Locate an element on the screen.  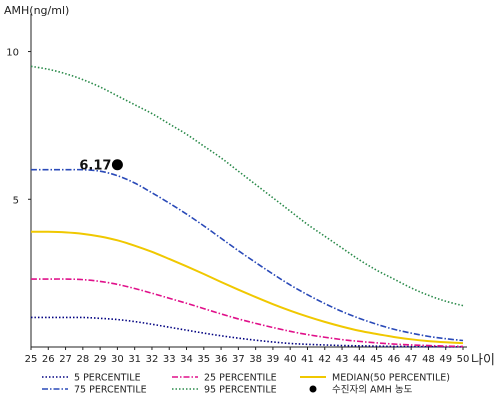
x-tick-label: 33 is located at coordinates (169, 359).